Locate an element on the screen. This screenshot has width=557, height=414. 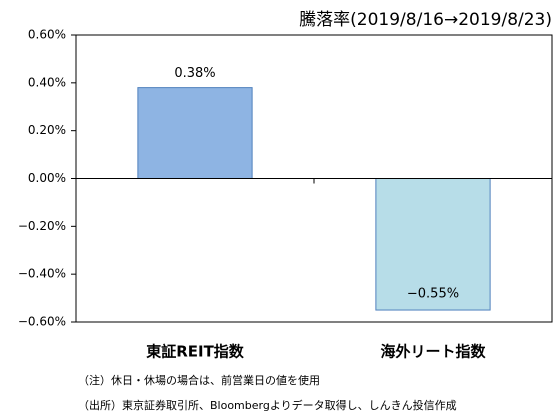
note: （出所）東京証券取引所、Bloombergよりデータ取得し、しんきん投信作成 is located at coordinates (267, 405).